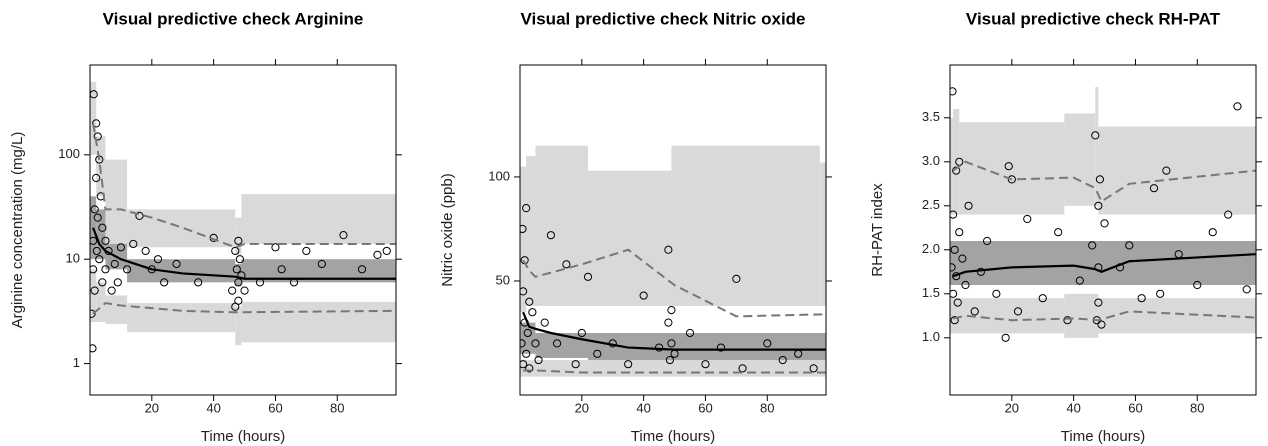  I want to click on y-axis-label: Nitric oxide (ppb), so click(447, 229).